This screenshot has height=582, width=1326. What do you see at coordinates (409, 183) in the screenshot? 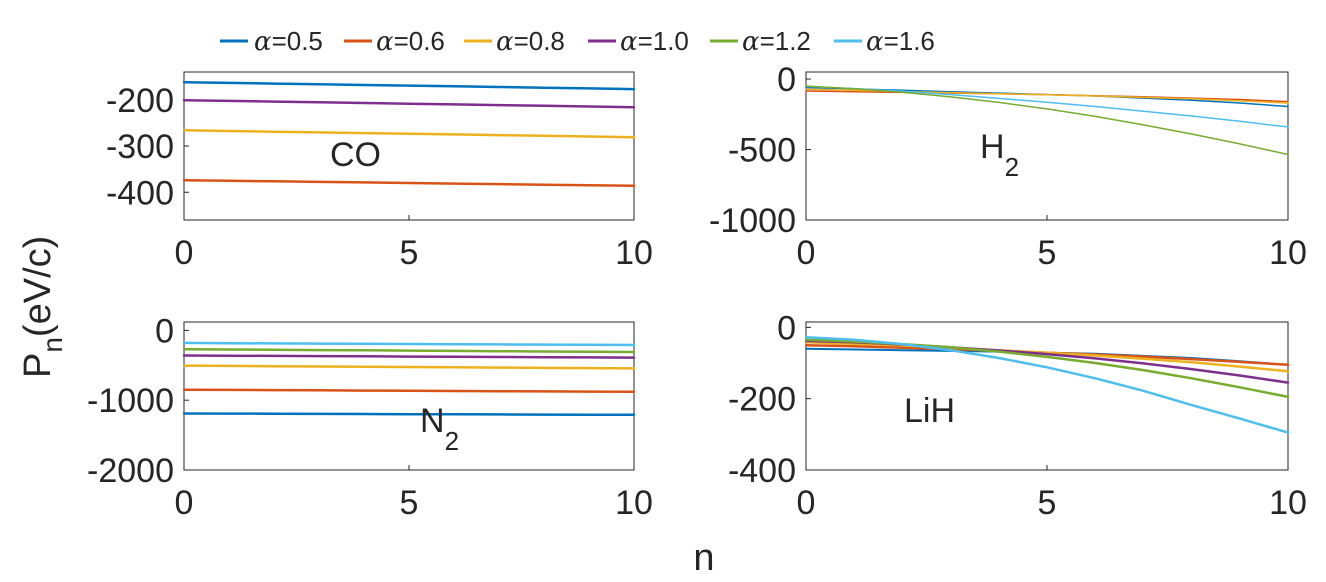
I see `series-line-co-a06` at bounding box center [409, 183].